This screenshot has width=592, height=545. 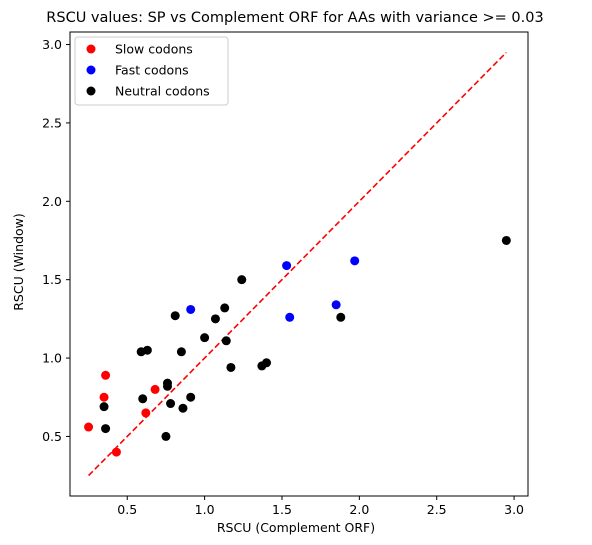 What do you see at coordinates (52, 358) in the screenshot?
I see `y-tick-label: 1.0` at bounding box center [52, 358].